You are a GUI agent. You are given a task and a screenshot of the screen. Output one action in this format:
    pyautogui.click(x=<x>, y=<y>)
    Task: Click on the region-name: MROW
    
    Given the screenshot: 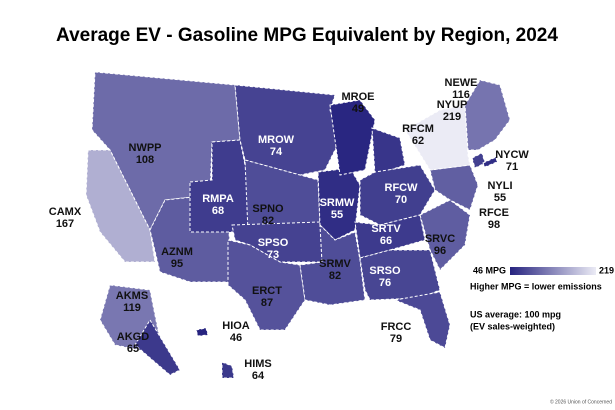 What is the action you would take?
    pyautogui.click(x=276, y=140)
    